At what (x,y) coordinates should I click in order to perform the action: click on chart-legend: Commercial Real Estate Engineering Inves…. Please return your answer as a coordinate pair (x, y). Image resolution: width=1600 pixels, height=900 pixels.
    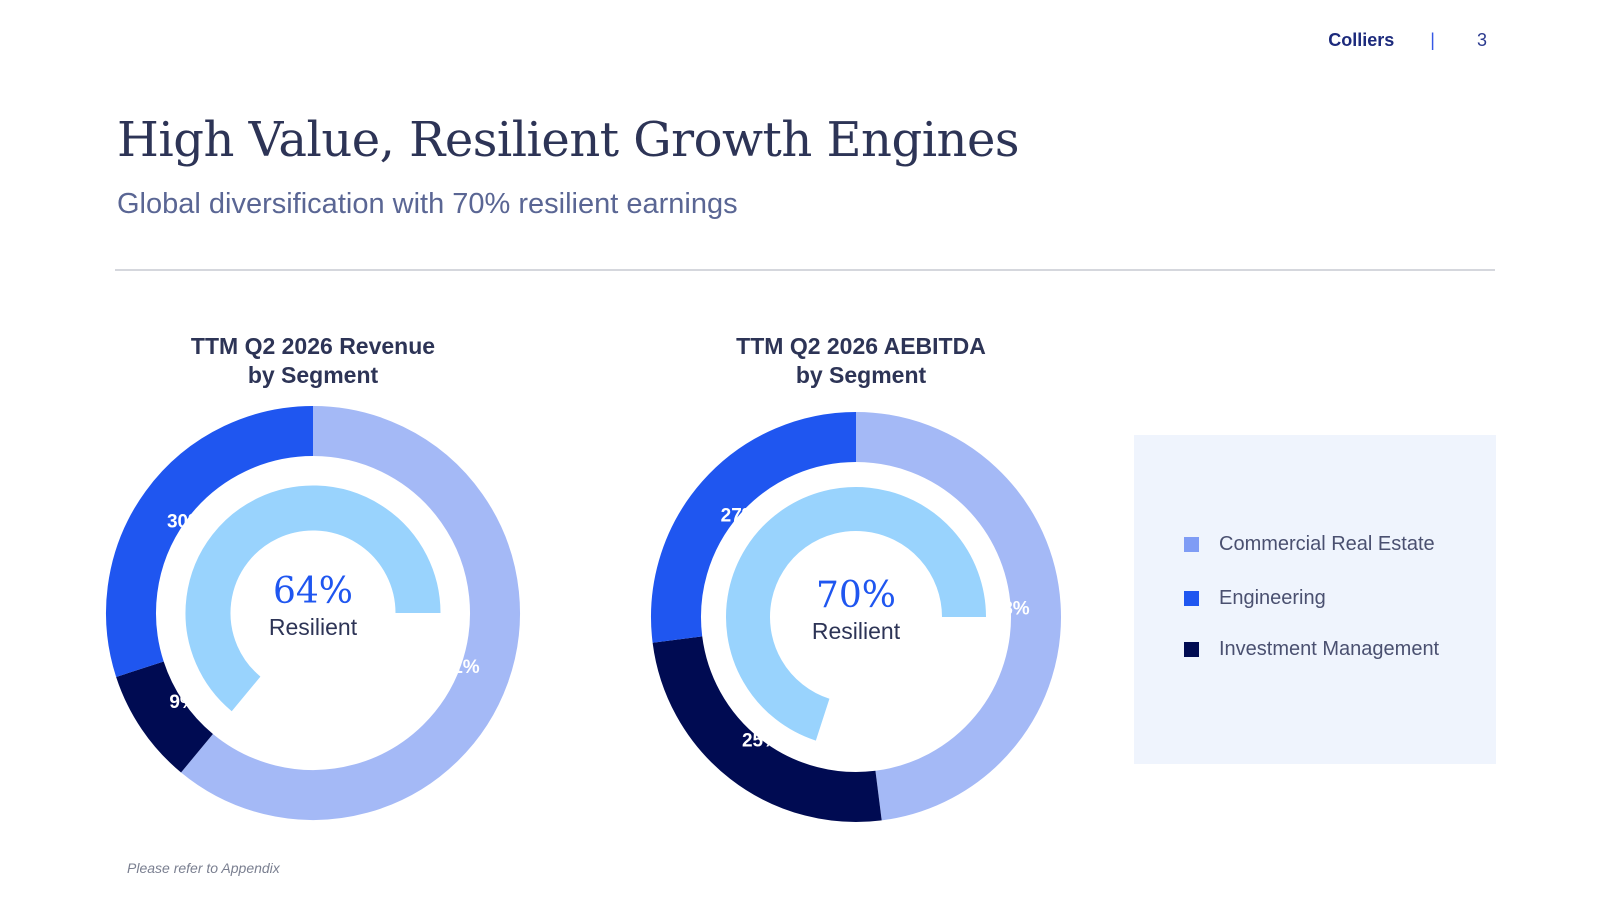
    Looking at the image, I should click on (1315, 599).